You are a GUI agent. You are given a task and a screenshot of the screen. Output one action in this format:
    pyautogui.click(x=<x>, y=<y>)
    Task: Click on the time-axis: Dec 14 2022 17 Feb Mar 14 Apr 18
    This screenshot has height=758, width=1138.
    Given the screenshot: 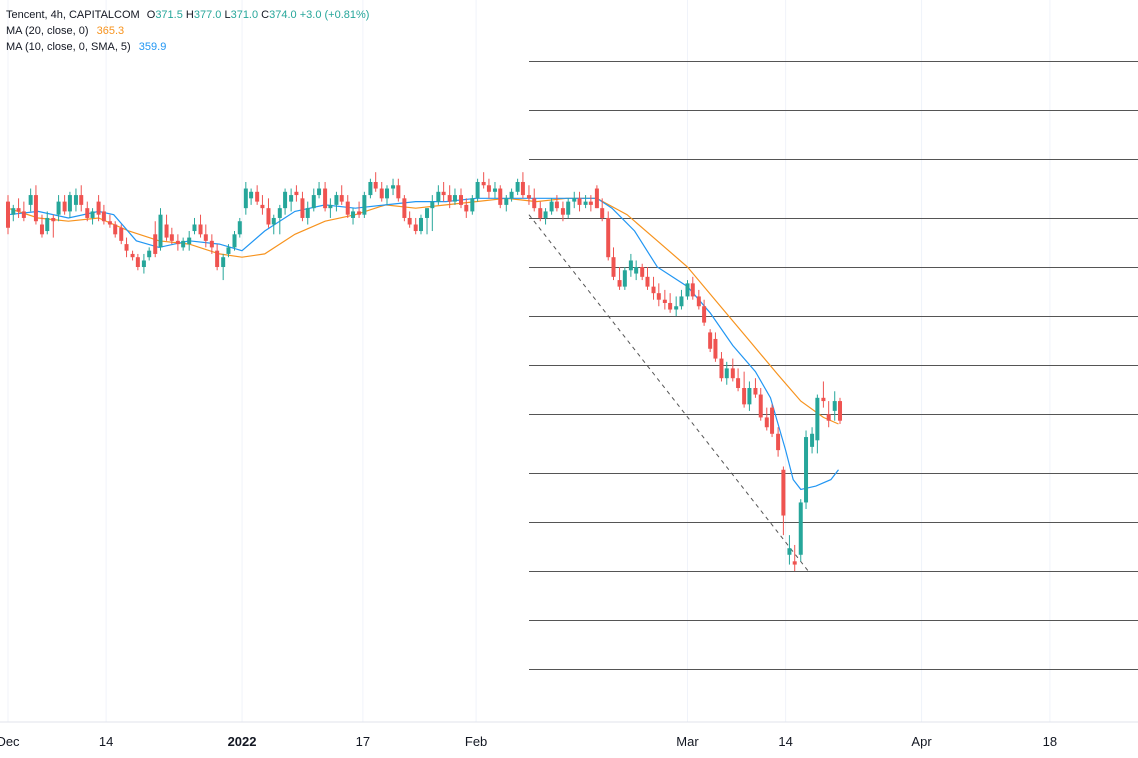 What is the action you would take?
    pyautogui.click(x=528, y=741)
    